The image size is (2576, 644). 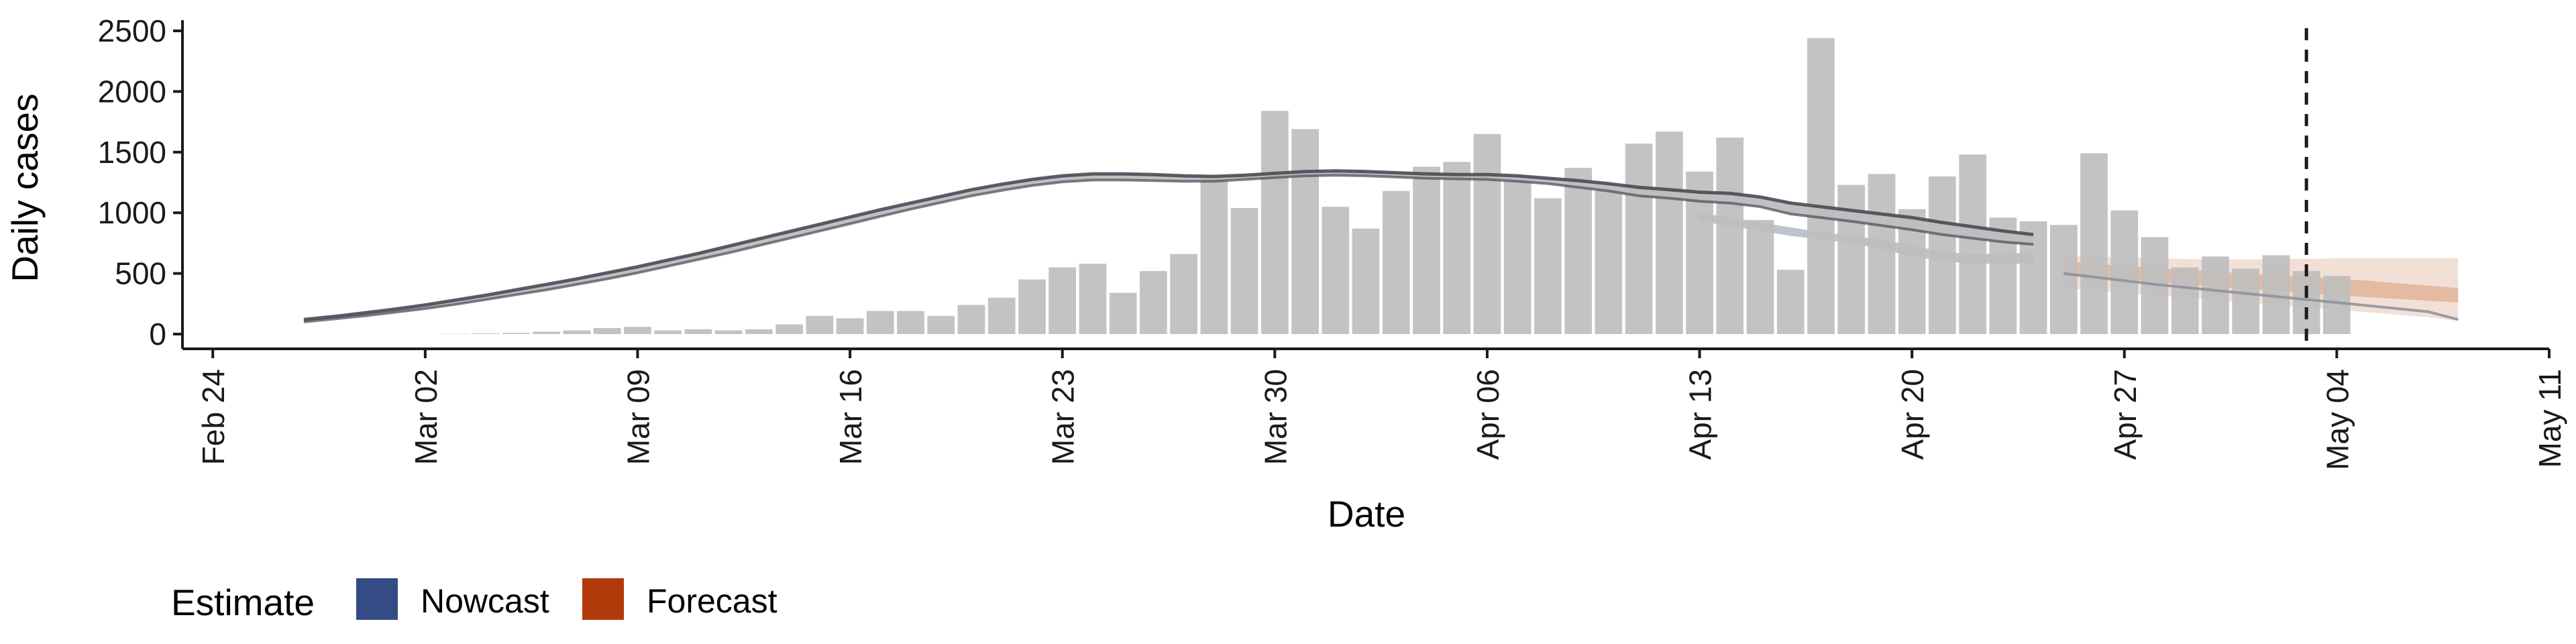 What do you see at coordinates (485, 601) in the screenshot?
I see `legend-label-nowcast: Nowcast` at bounding box center [485, 601].